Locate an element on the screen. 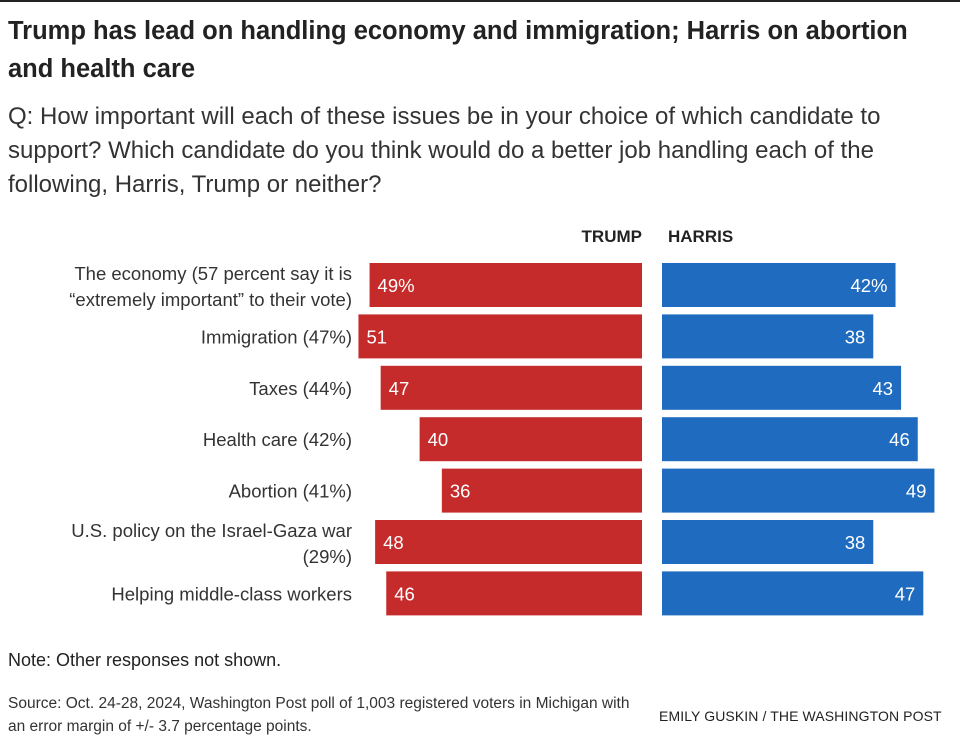 This screenshot has height=749, width=960. category-label: Taxes (44%) is located at coordinates (300, 388).